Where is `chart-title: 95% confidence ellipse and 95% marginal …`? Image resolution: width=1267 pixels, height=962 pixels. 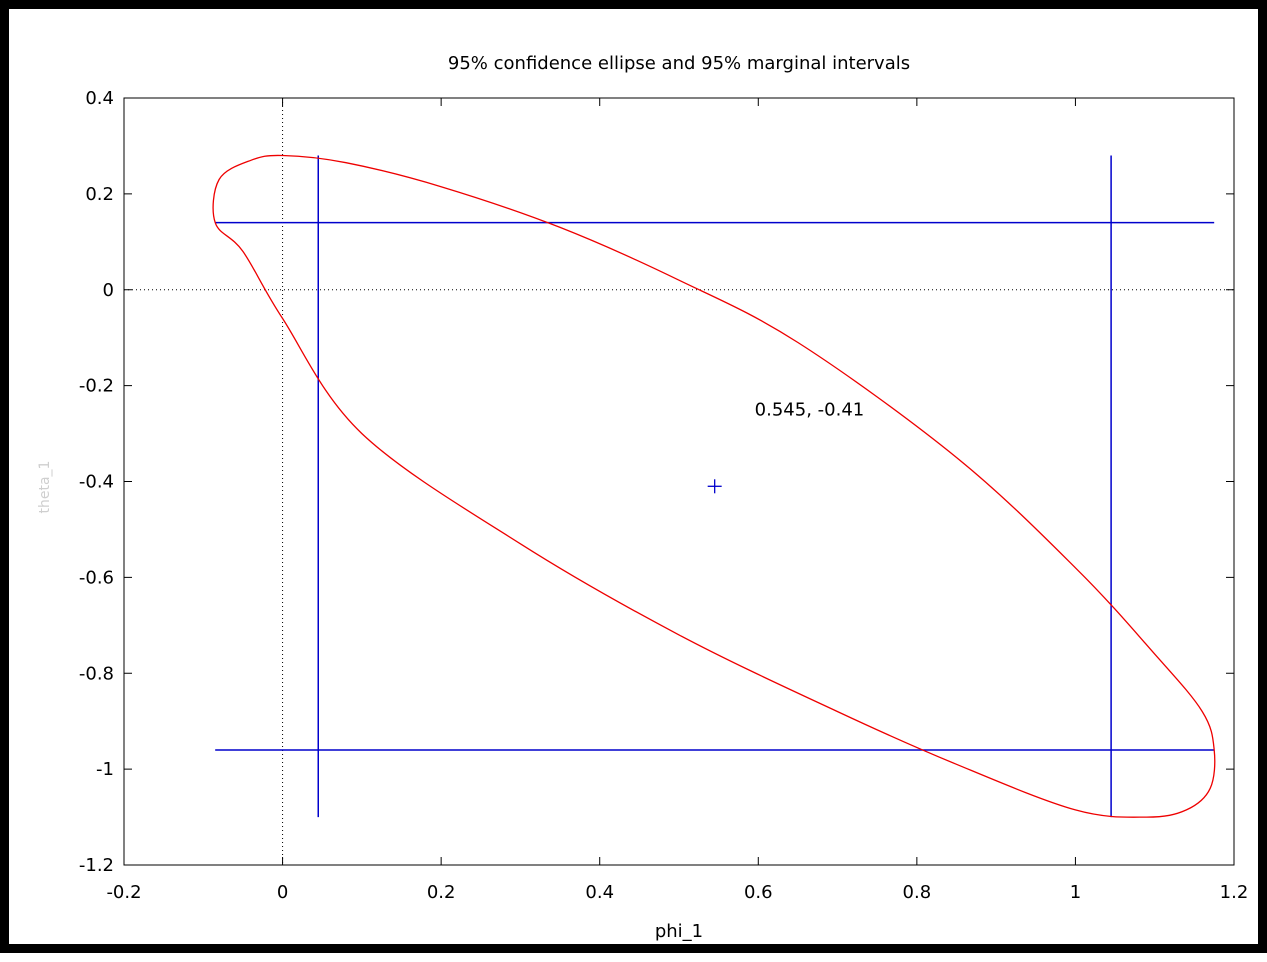 chart-title: 95% confidence ellipse and 95% marginal … is located at coordinates (679, 63).